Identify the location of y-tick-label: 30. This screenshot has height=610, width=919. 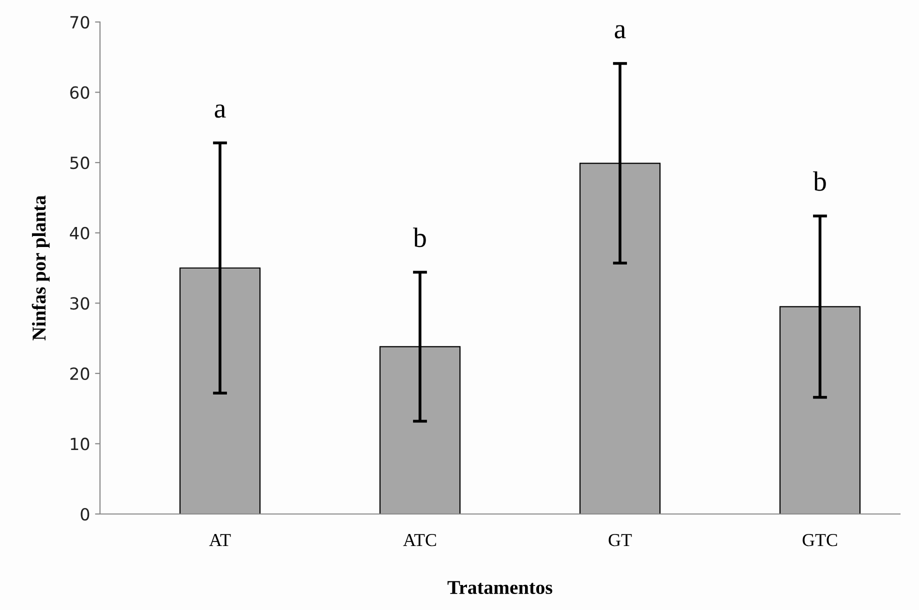
(80, 303).